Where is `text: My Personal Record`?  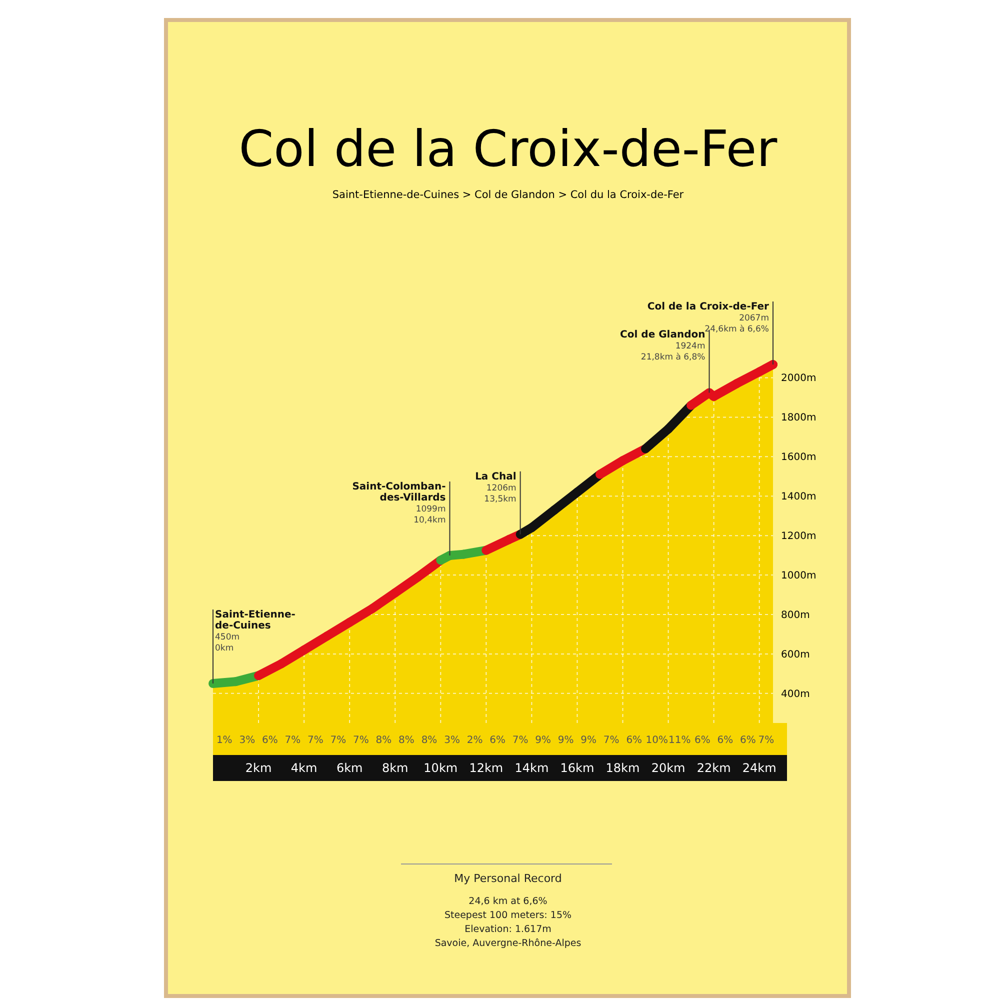
text: My Personal Record is located at coordinates (508, 878).